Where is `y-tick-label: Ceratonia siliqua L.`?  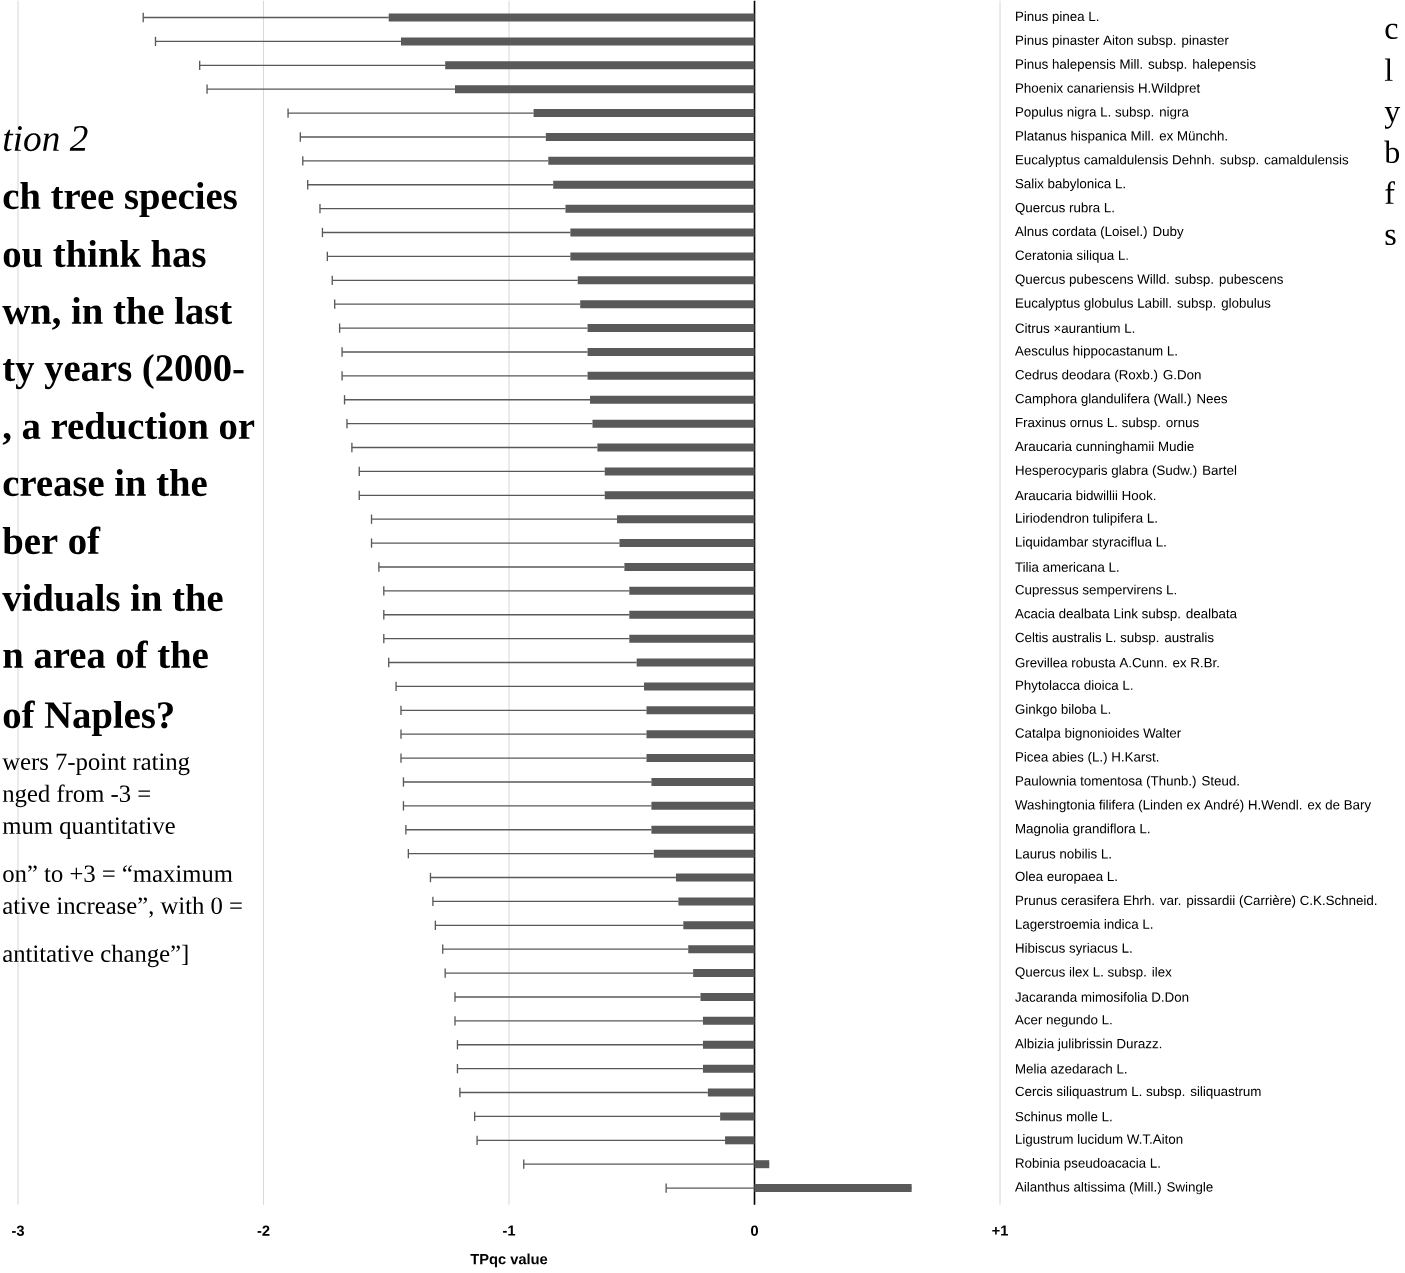
y-tick-label: Ceratonia siliqua L. is located at coordinates (1071, 256).